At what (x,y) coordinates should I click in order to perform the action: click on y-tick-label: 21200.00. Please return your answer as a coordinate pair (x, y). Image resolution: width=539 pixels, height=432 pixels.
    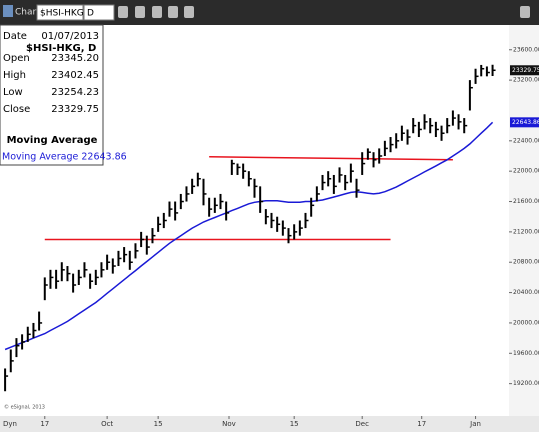
    Looking at the image, I should click on (526, 231).